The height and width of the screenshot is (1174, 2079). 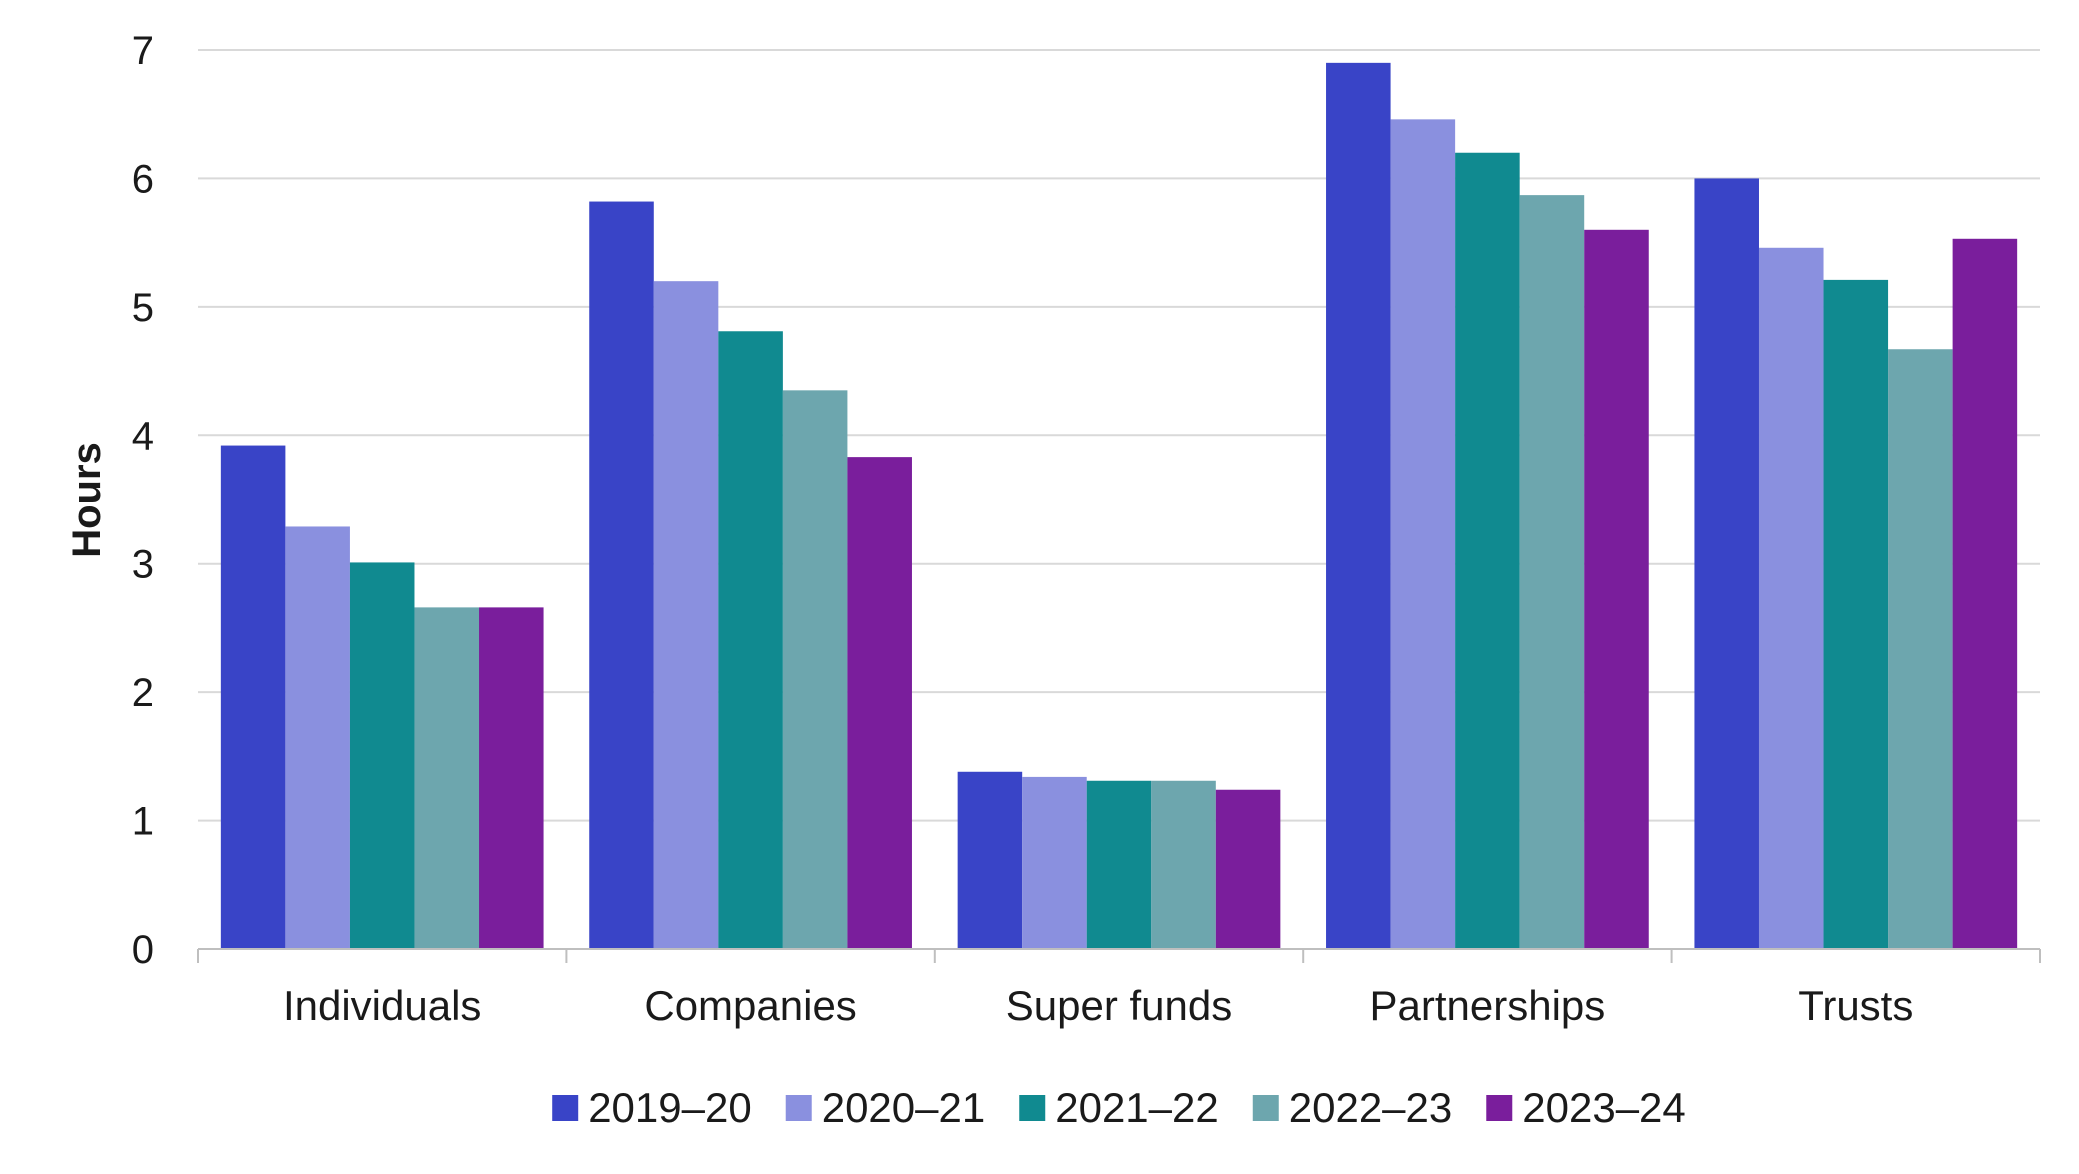 I want to click on legend-item: 2022–23, so click(x=1352, y=1107).